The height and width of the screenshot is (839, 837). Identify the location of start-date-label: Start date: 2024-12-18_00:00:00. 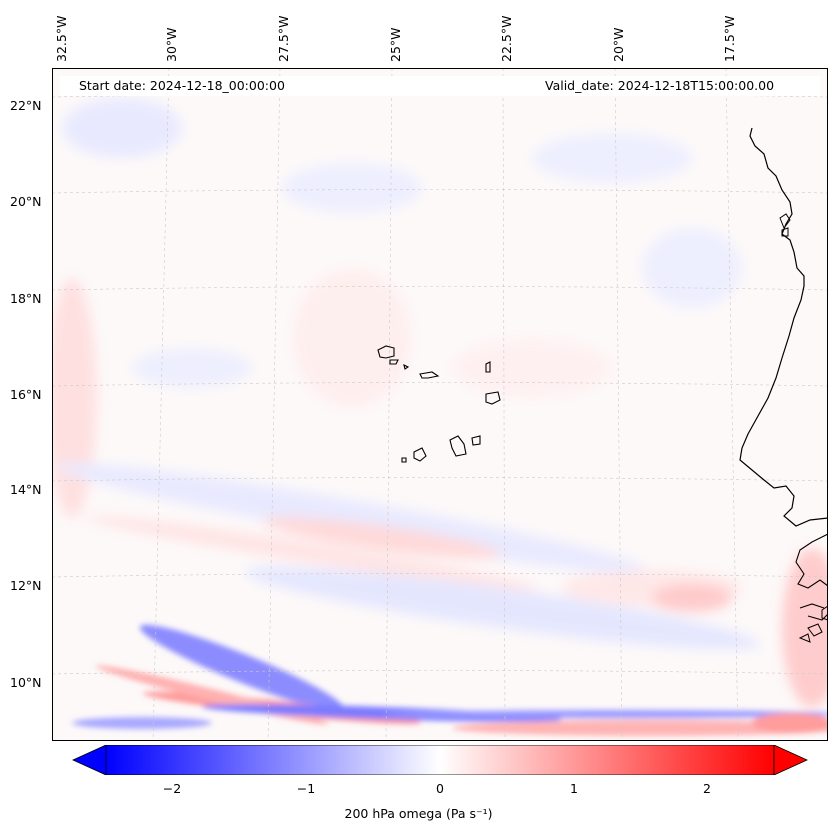
(182, 85).